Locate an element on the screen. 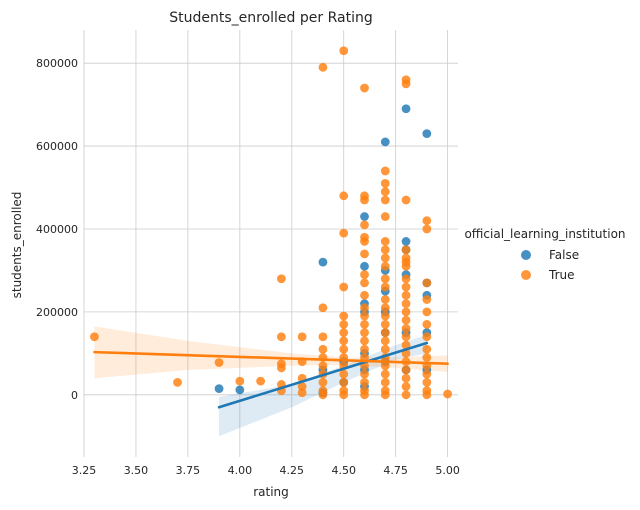 This screenshot has height=510, width=640. x-tick-label: 3.75 is located at coordinates (188, 470).